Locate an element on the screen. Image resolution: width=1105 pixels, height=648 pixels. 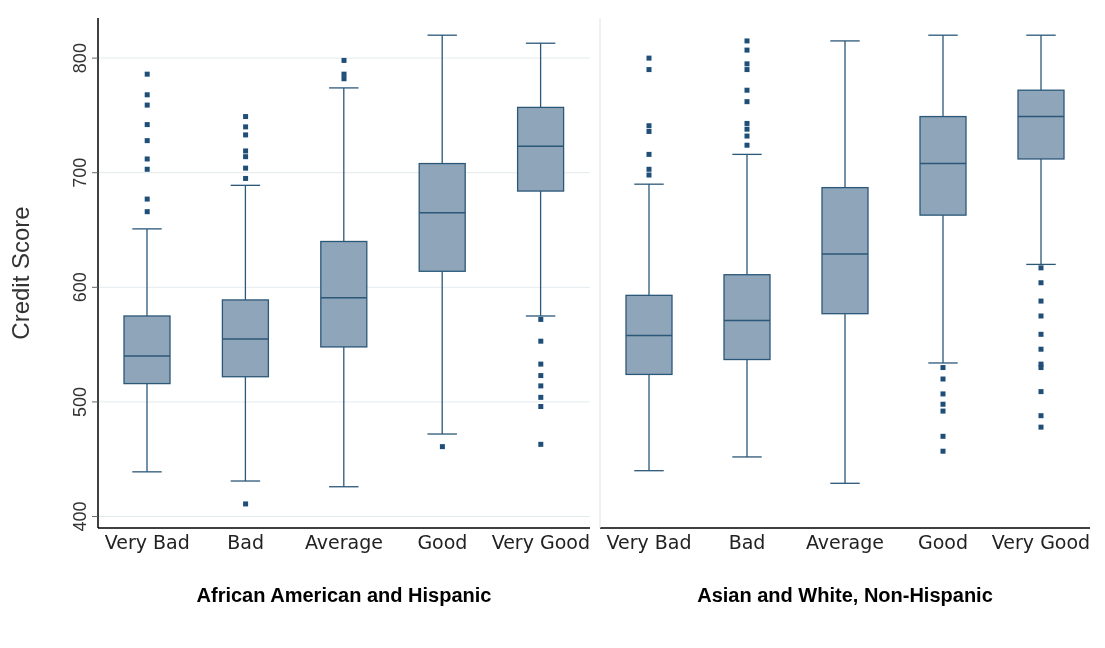
y-tick-label: 700 is located at coordinates (80, 172).